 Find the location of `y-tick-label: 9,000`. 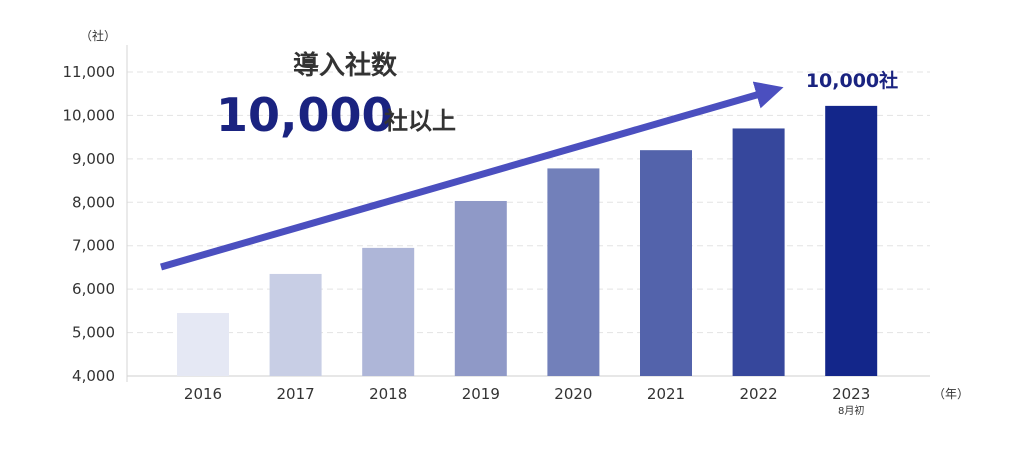

y-tick-label: 9,000 is located at coordinates (93, 159).